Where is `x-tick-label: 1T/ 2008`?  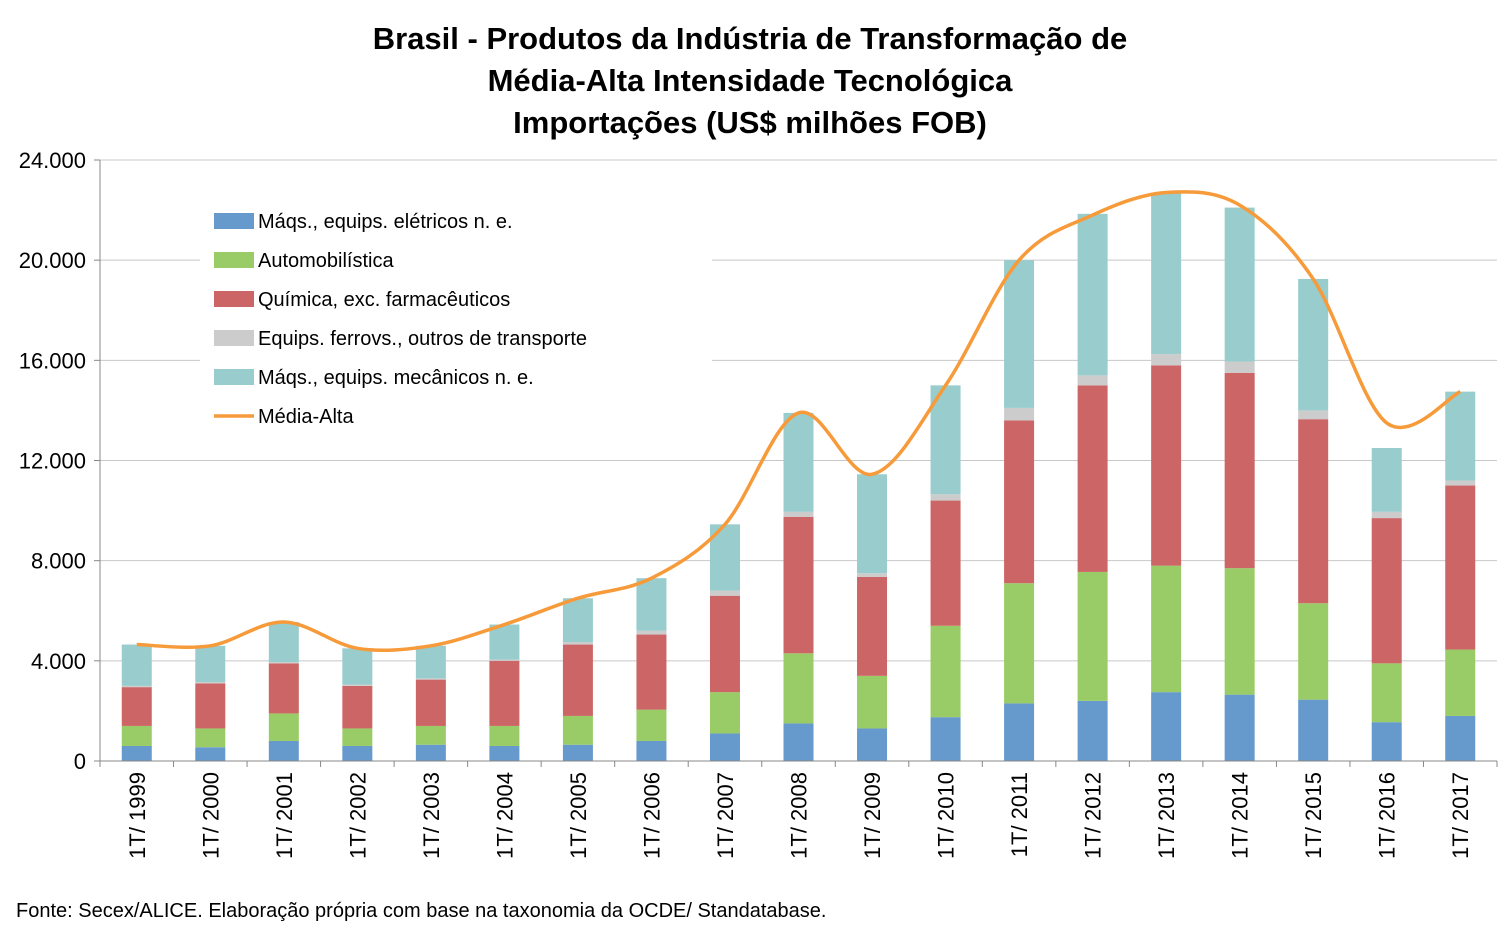 x-tick-label: 1T/ 2008 is located at coordinates (799, 815).